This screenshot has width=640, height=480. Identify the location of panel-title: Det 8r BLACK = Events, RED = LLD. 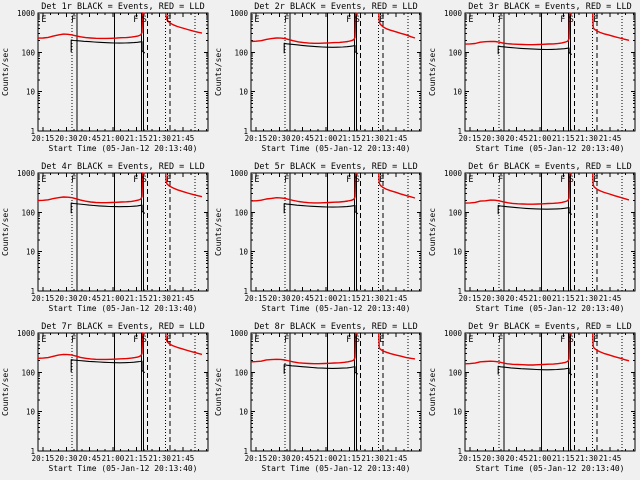
(336, 327).